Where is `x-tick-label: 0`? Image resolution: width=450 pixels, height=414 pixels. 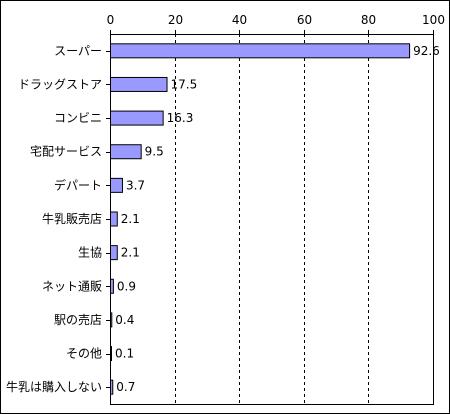
x-tick-label: 0 is located at coordinates (111, 20).